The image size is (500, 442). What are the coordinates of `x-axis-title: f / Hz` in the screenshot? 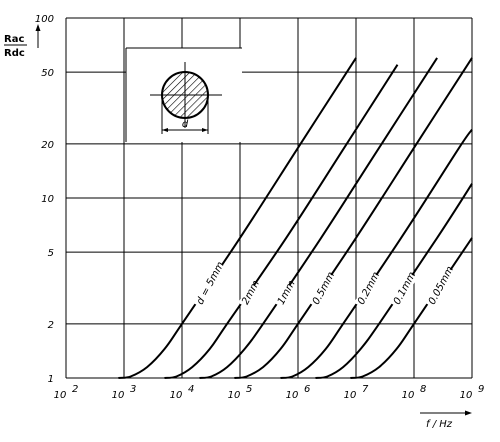 It's located at (439, 424).